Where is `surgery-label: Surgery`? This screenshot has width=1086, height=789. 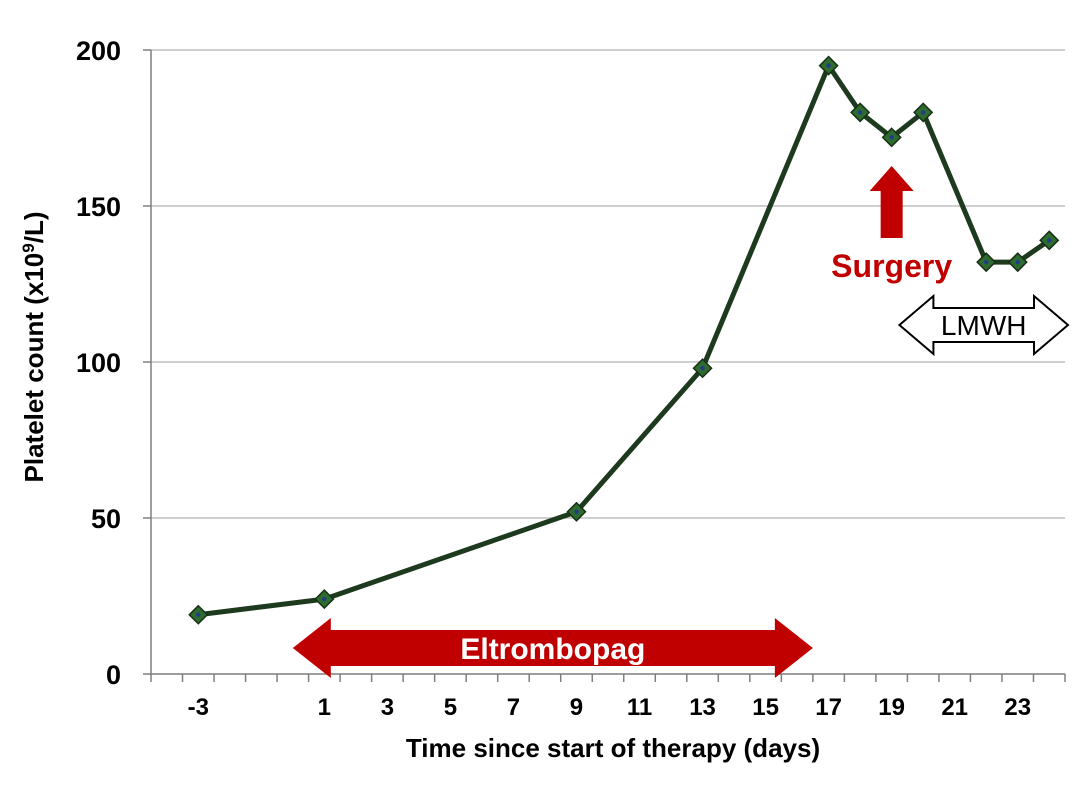
surgery-label: Surgery is located at coordinates (891, 266).